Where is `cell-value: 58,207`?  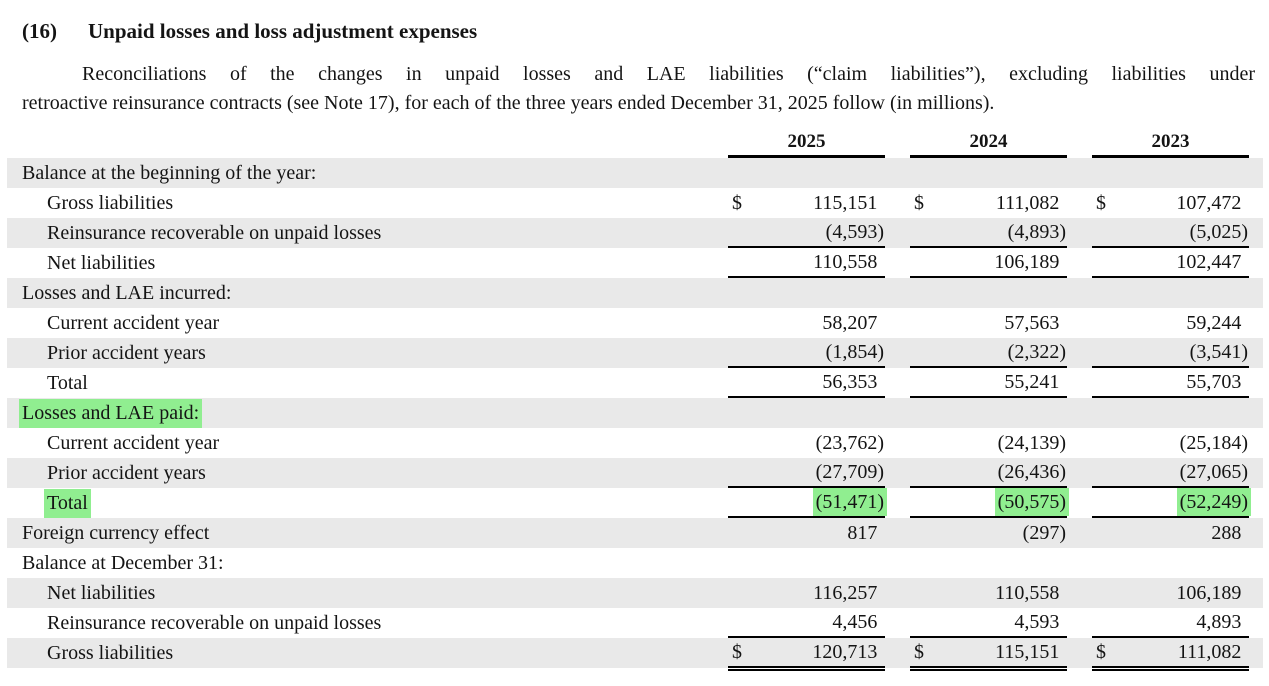 cell-value: 58,207 is located at coordinates (850, 323).